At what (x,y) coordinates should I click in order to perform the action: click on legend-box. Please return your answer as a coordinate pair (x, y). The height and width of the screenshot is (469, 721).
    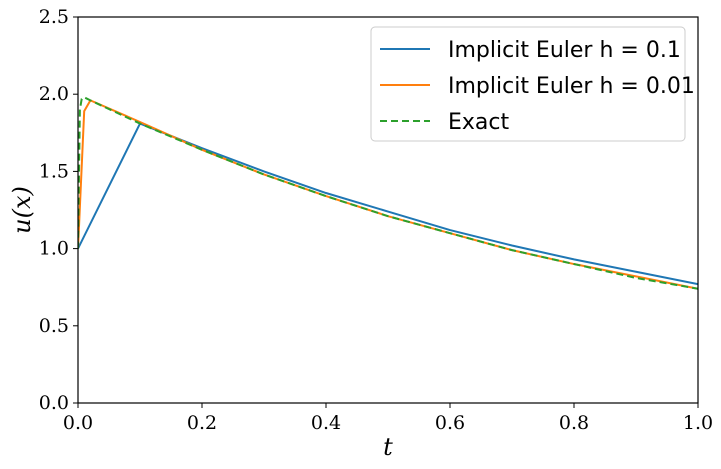
    Looking at the image, I should click on (528, 84).